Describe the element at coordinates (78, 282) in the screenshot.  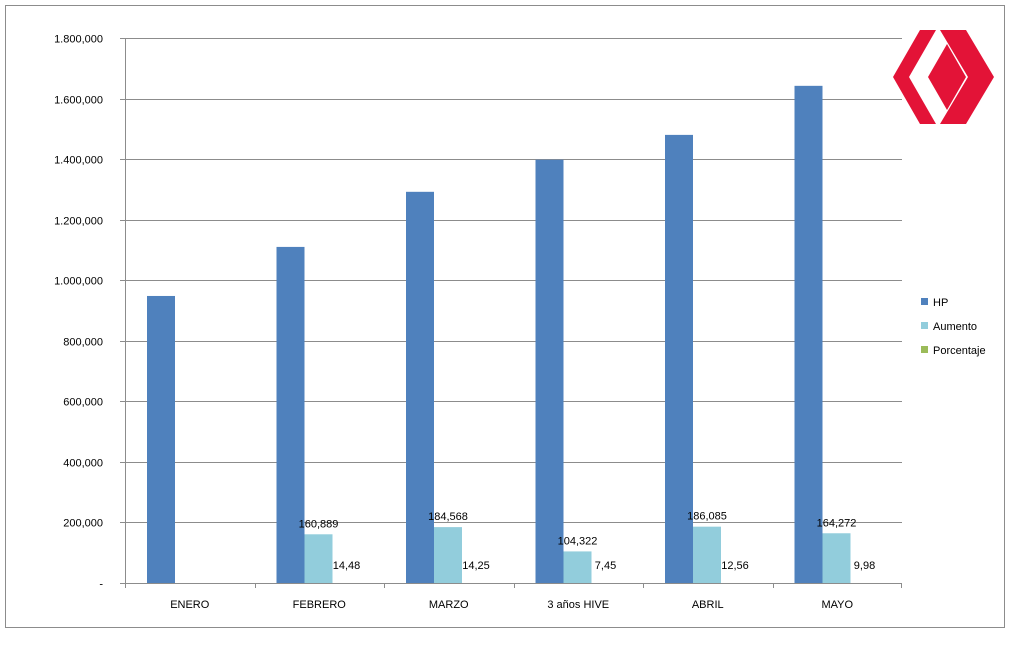
I see `y-tick-label: 1.000,000` at that location.